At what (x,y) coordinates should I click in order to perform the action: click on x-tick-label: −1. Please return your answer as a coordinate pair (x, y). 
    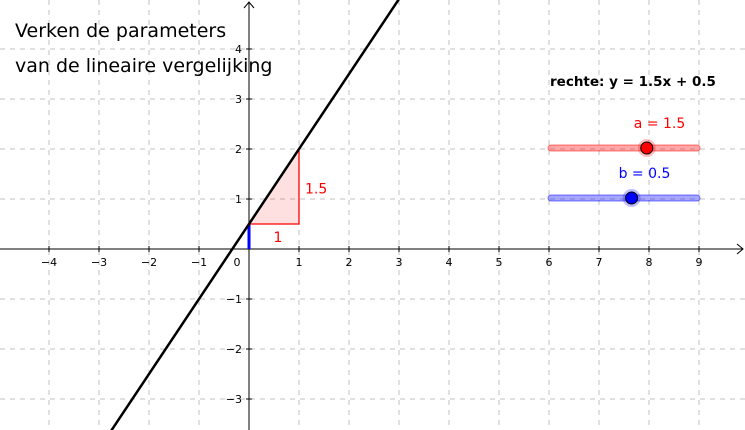
    Looking at the image, I should click on (199, 262).